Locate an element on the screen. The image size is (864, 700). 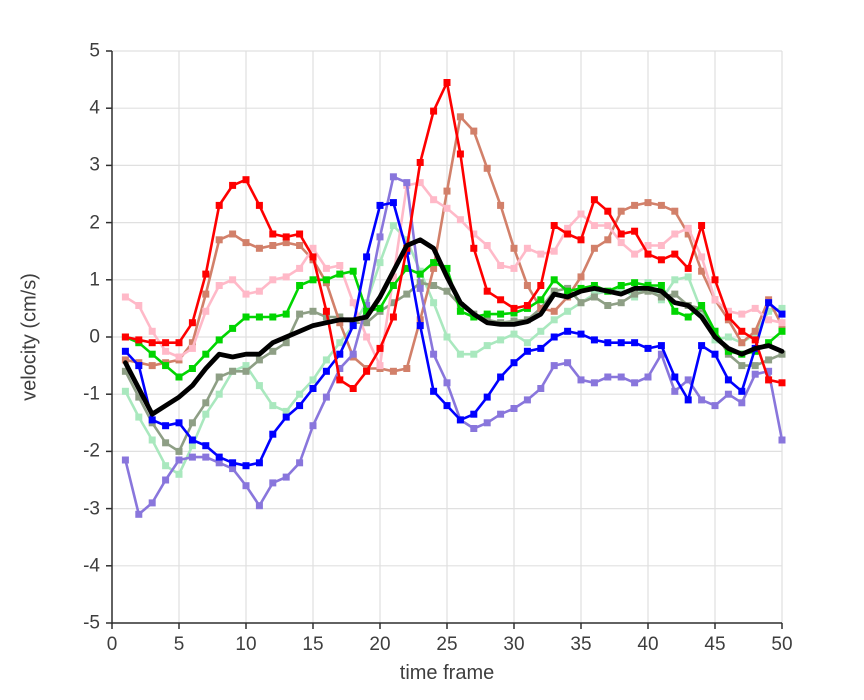
x-tick-label: 35 is located at coordinates (581, 644).